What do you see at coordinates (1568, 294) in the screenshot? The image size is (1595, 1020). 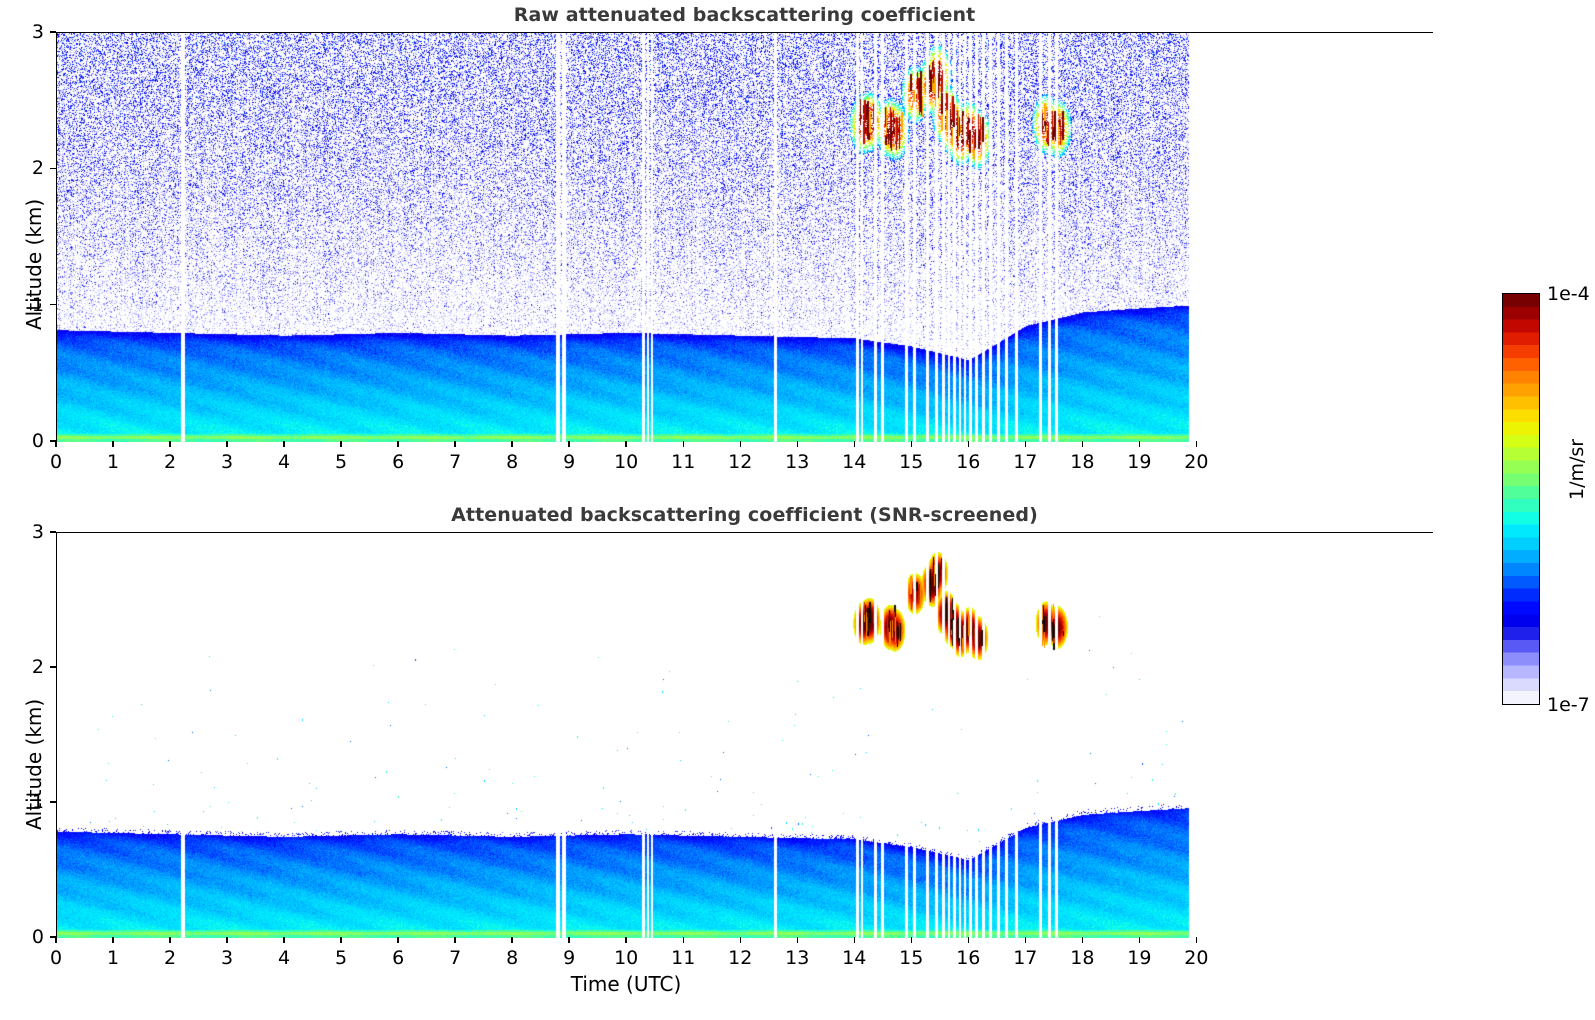 I see `colorbar-max-label: 1e-4` at bounding box center [1568, 294].